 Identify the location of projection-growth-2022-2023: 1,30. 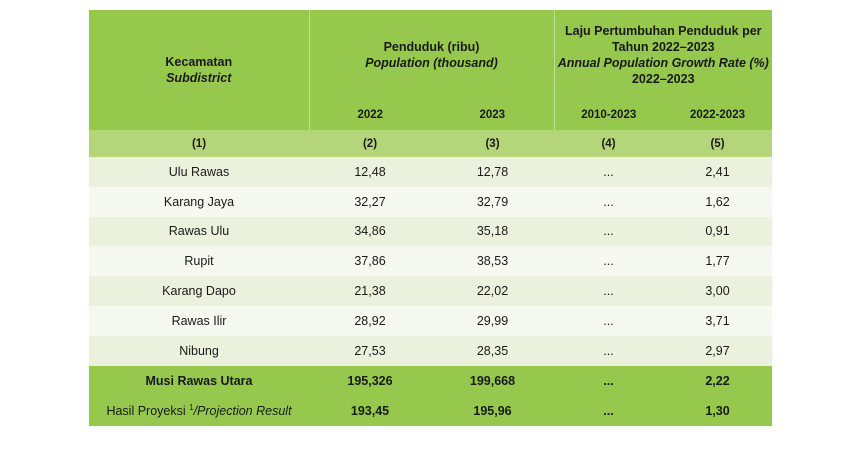
(718, 410).